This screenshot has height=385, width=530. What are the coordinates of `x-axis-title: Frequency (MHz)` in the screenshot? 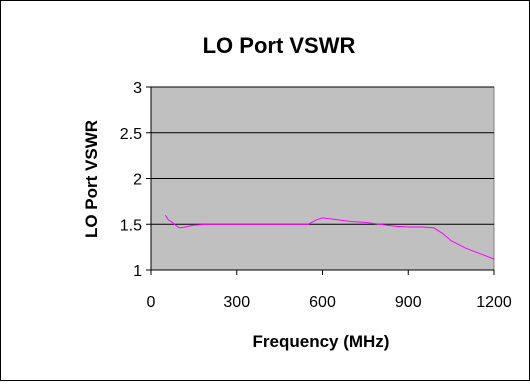 It's located at (321, 341).